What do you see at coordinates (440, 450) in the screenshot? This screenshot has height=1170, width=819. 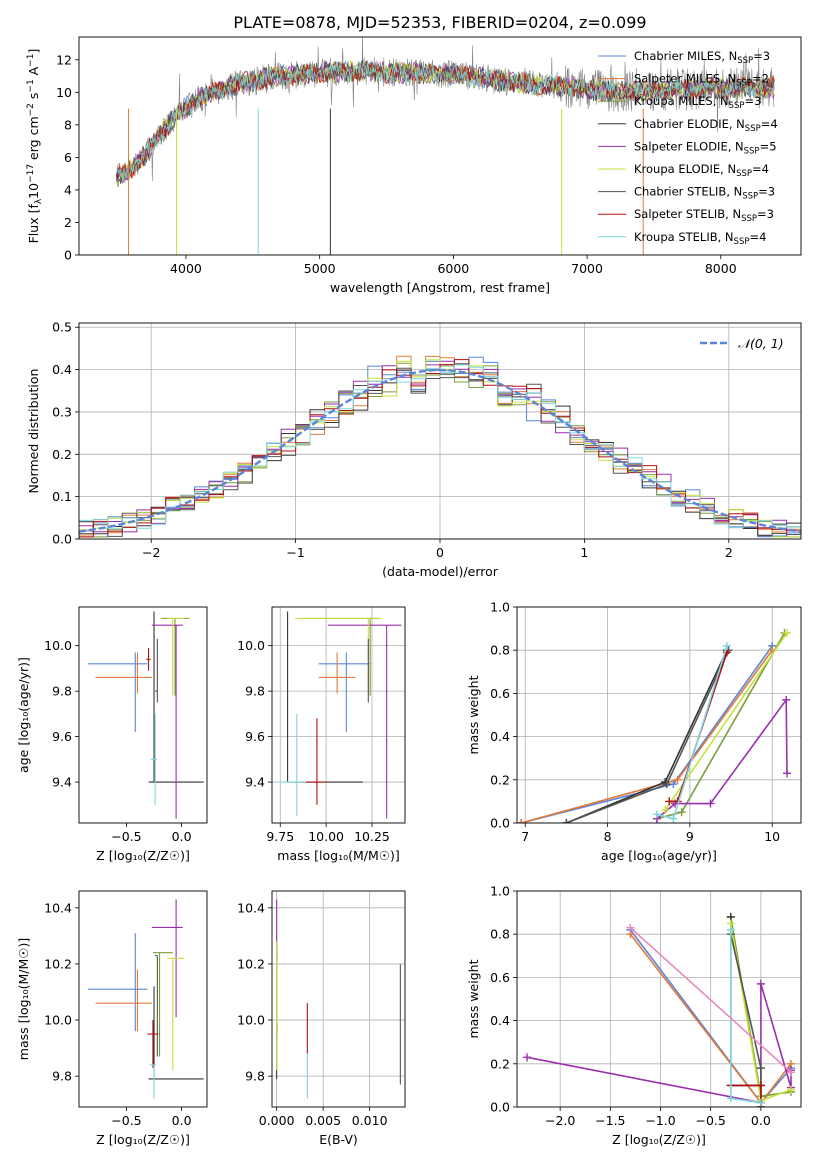 I see `normal-distribution-curve` at bounding box center [440, 450].